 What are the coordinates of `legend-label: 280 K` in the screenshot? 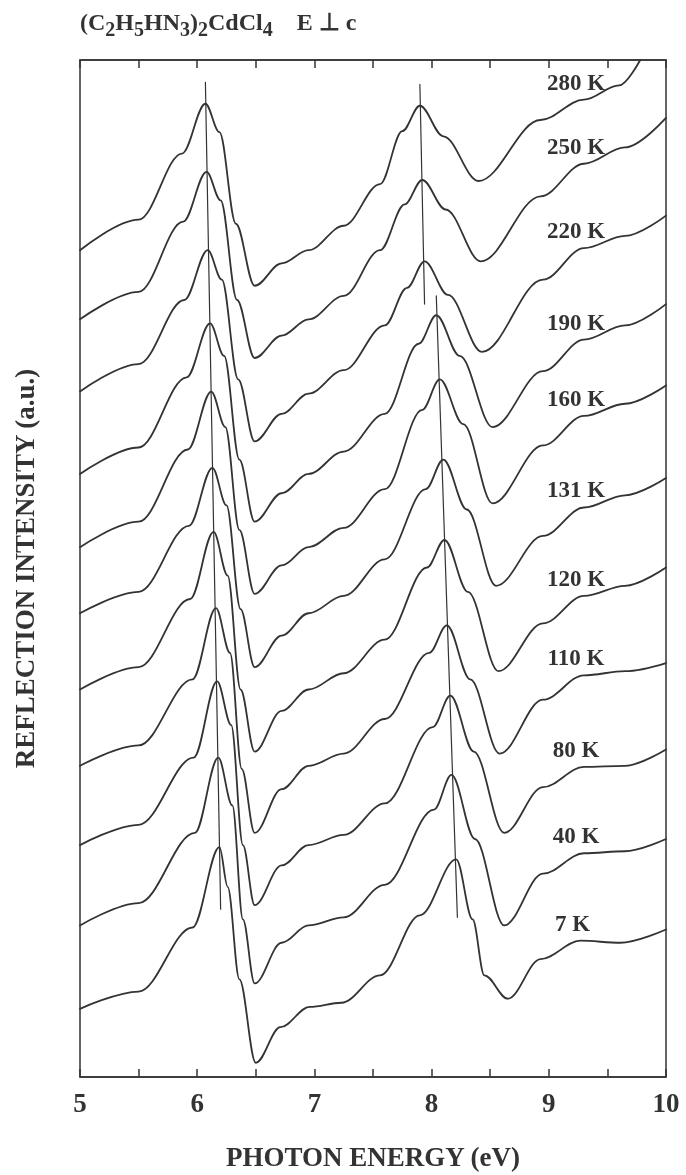 It's located at (576, 82).